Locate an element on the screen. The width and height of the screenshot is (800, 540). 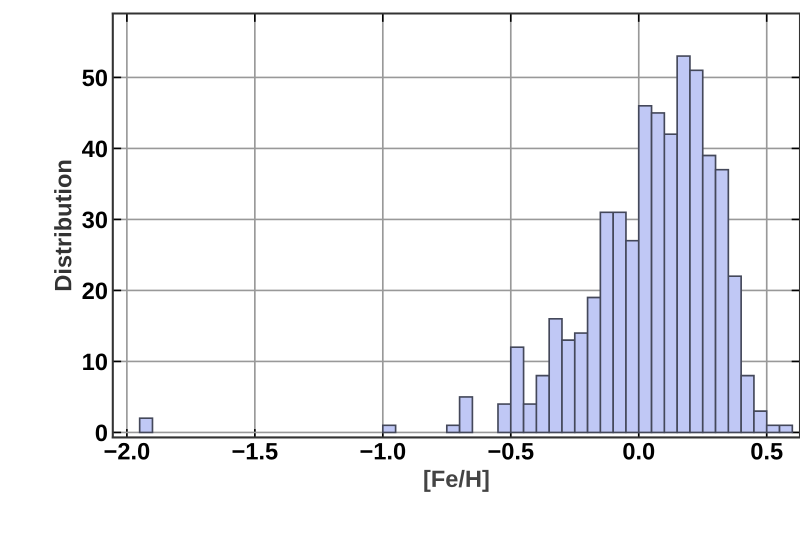
y-axis-title: Distribution is located at coordinates (63, 225).